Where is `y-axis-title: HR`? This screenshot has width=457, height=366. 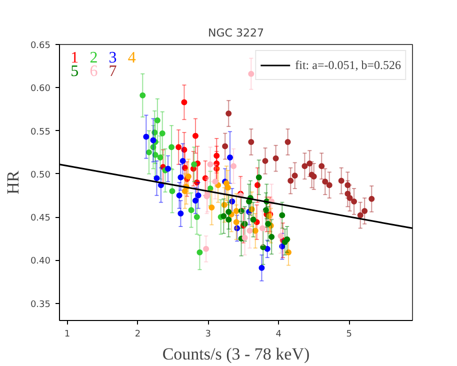
y-axis-title: HR is located at coordinates (12, 182).